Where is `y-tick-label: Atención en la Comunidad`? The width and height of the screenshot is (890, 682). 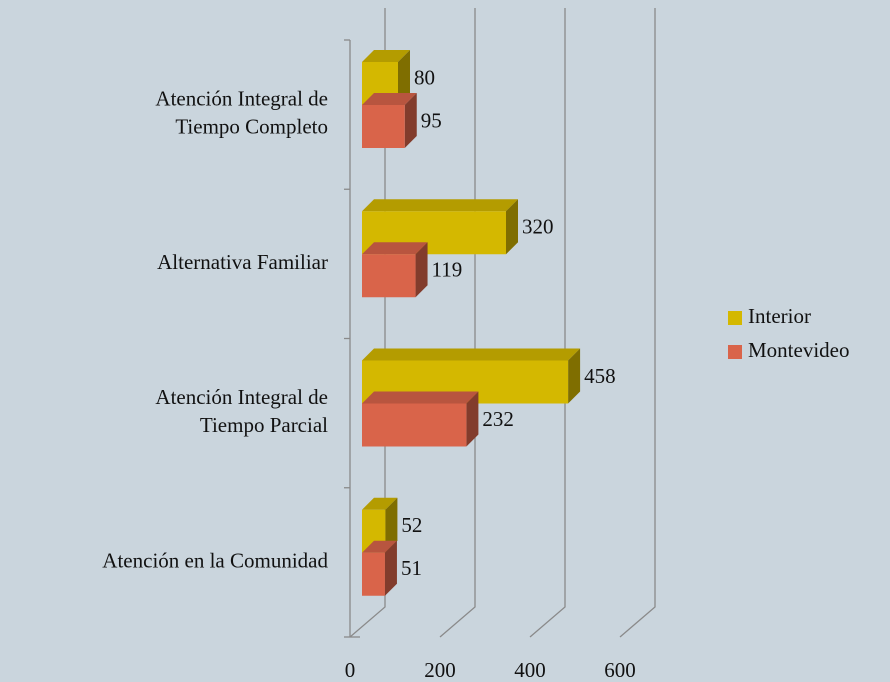
y-tick-label: Atención en la Comunidad is located at coordinates (215, 560).